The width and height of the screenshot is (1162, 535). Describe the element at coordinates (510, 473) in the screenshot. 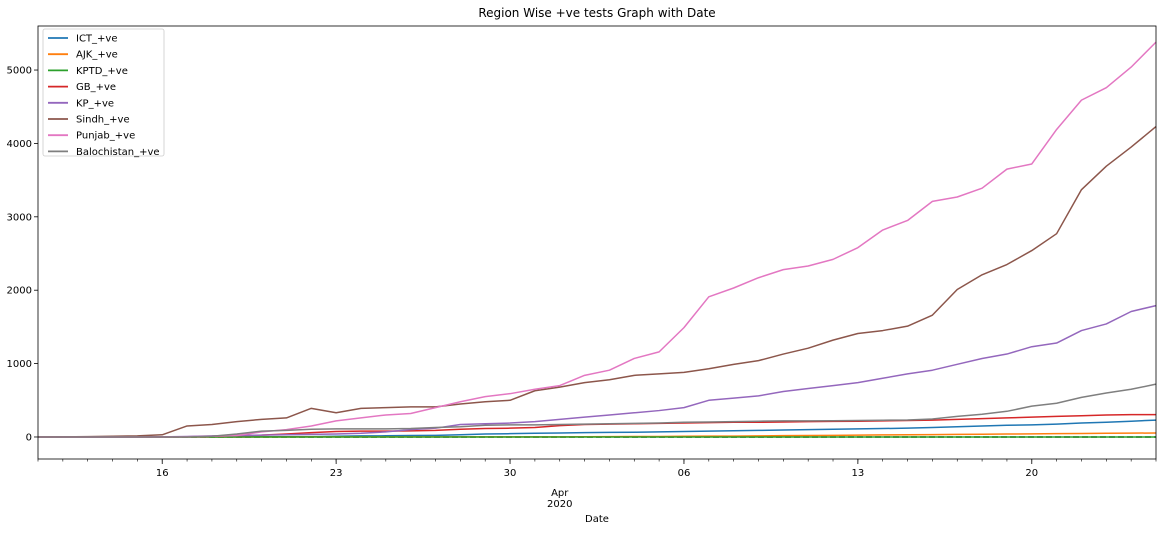

I see `x-tick-label: 30` at that location.